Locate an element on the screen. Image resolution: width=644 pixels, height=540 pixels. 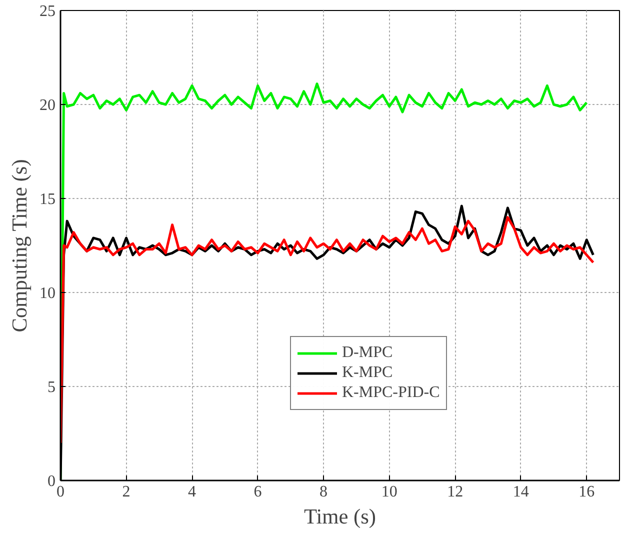
x-tick-label: 6 is located at coordinates (258, 492).